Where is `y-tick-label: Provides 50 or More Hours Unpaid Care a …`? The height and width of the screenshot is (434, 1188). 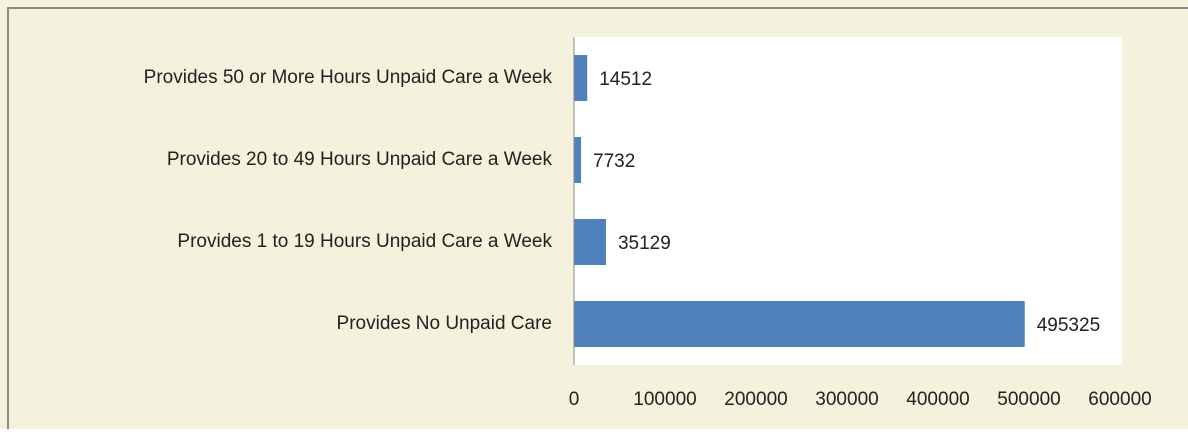 y-tick-label: Provides 50 or More Hours Unpaid Care a … is located at coordinates (348, 77).